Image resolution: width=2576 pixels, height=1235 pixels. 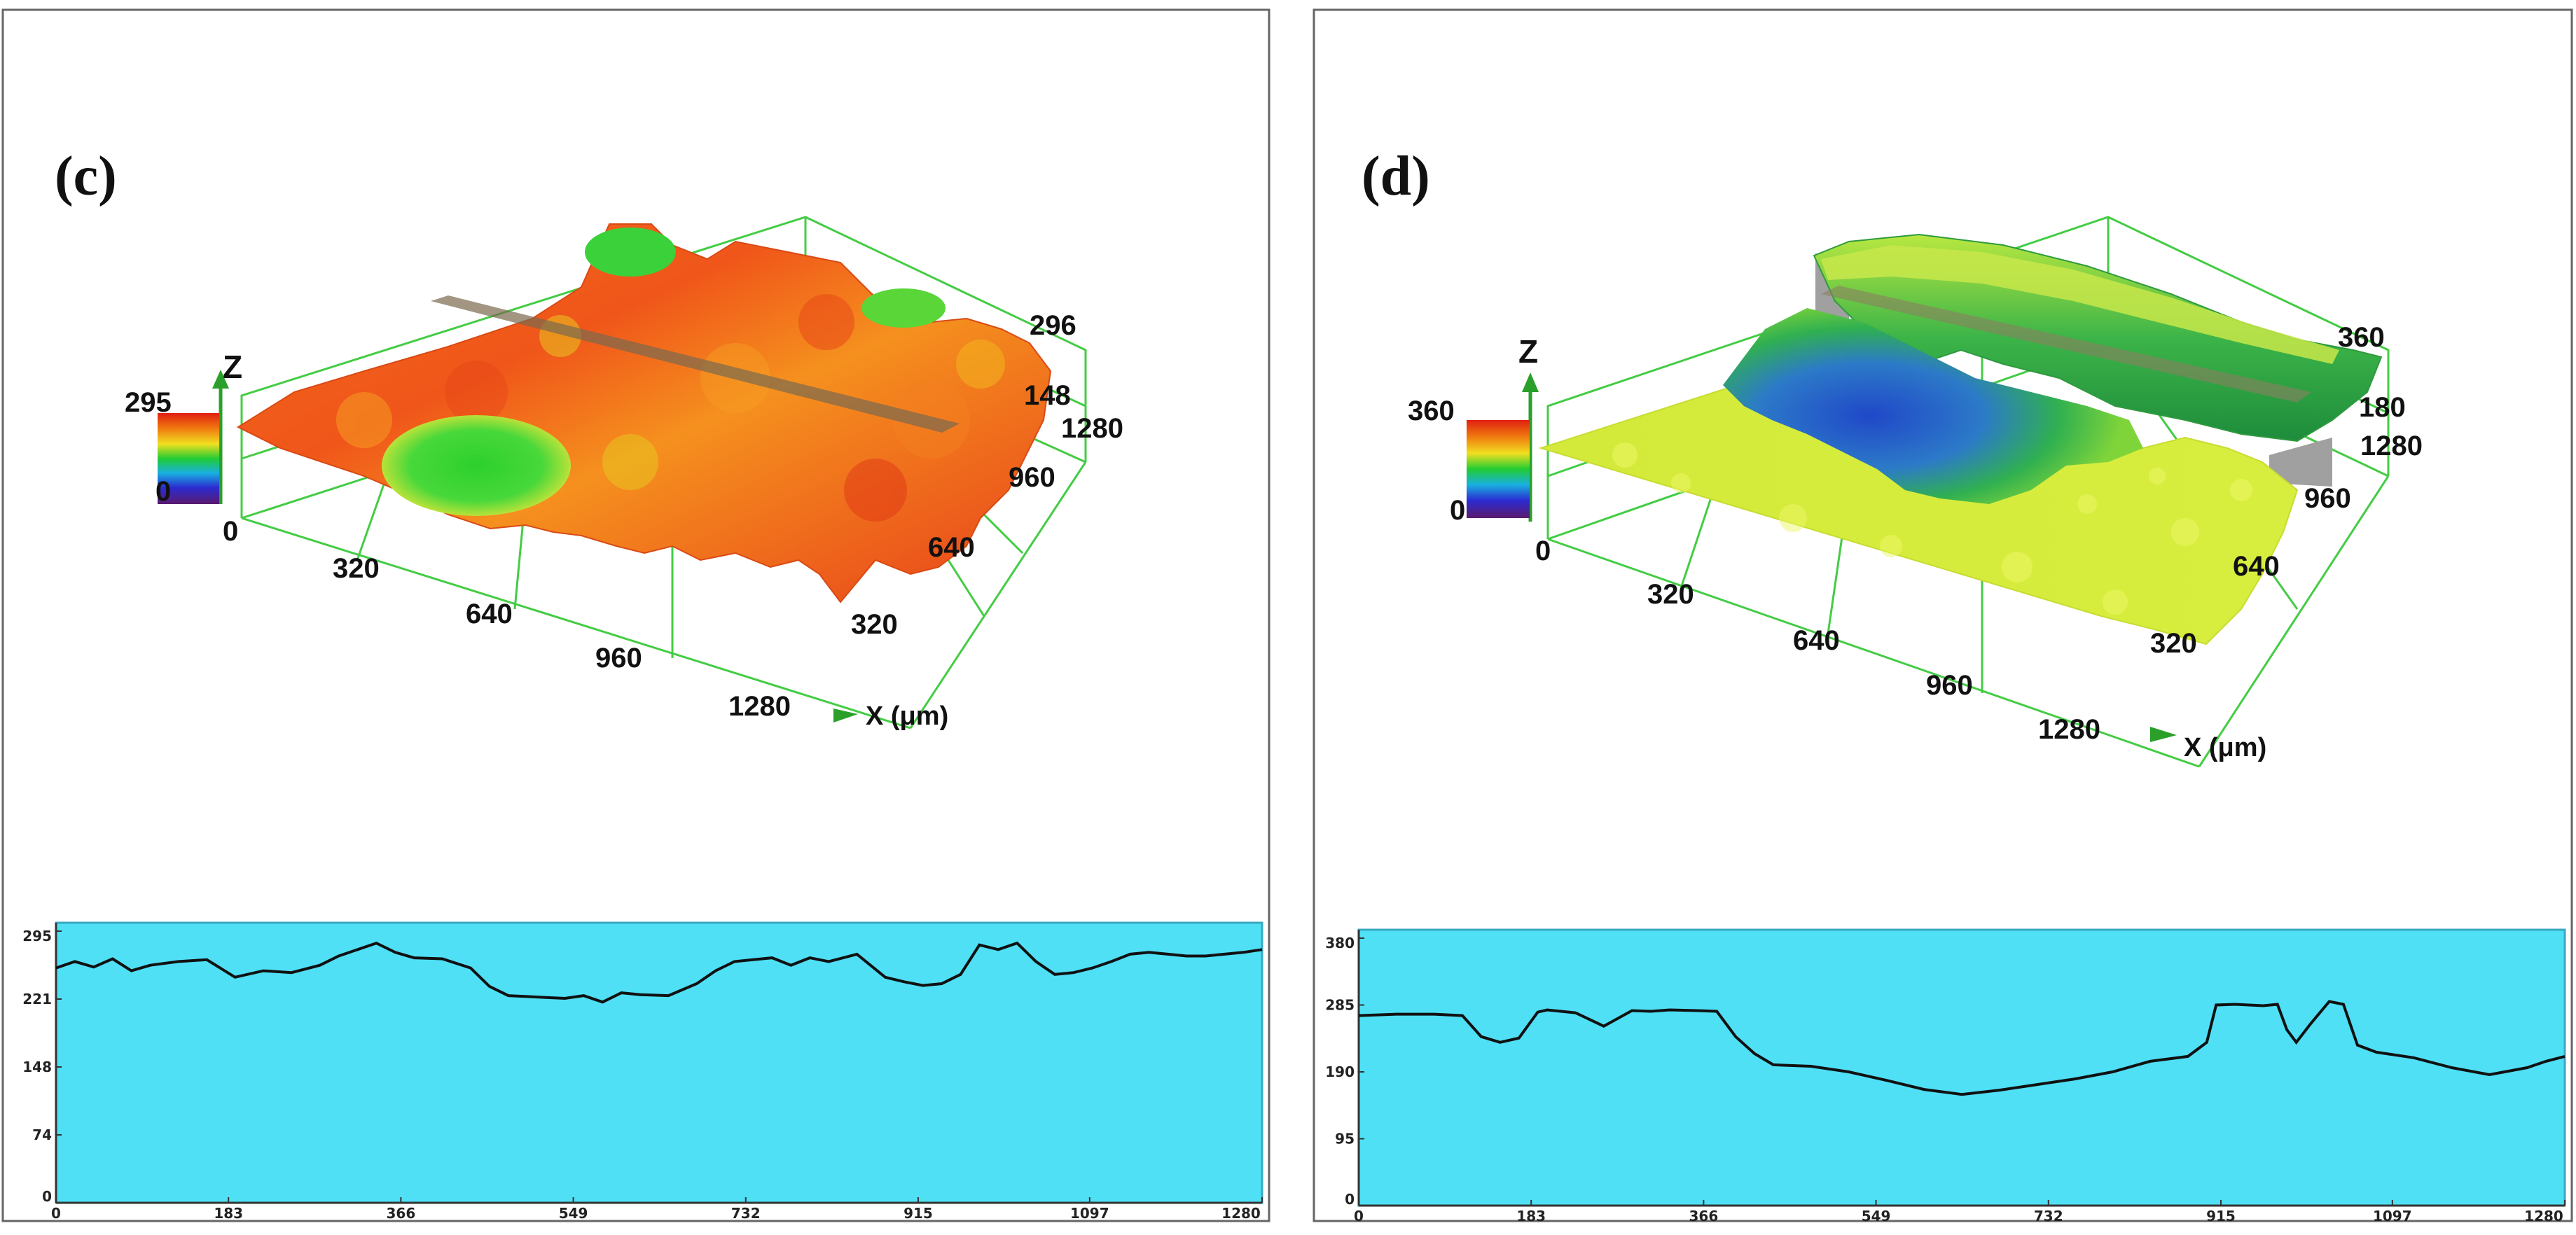 What do you see at coordinates (907, 716) in the screenshot?
I see `panel-c-x-unit: X (μm)` at bounding box center [907, 716].